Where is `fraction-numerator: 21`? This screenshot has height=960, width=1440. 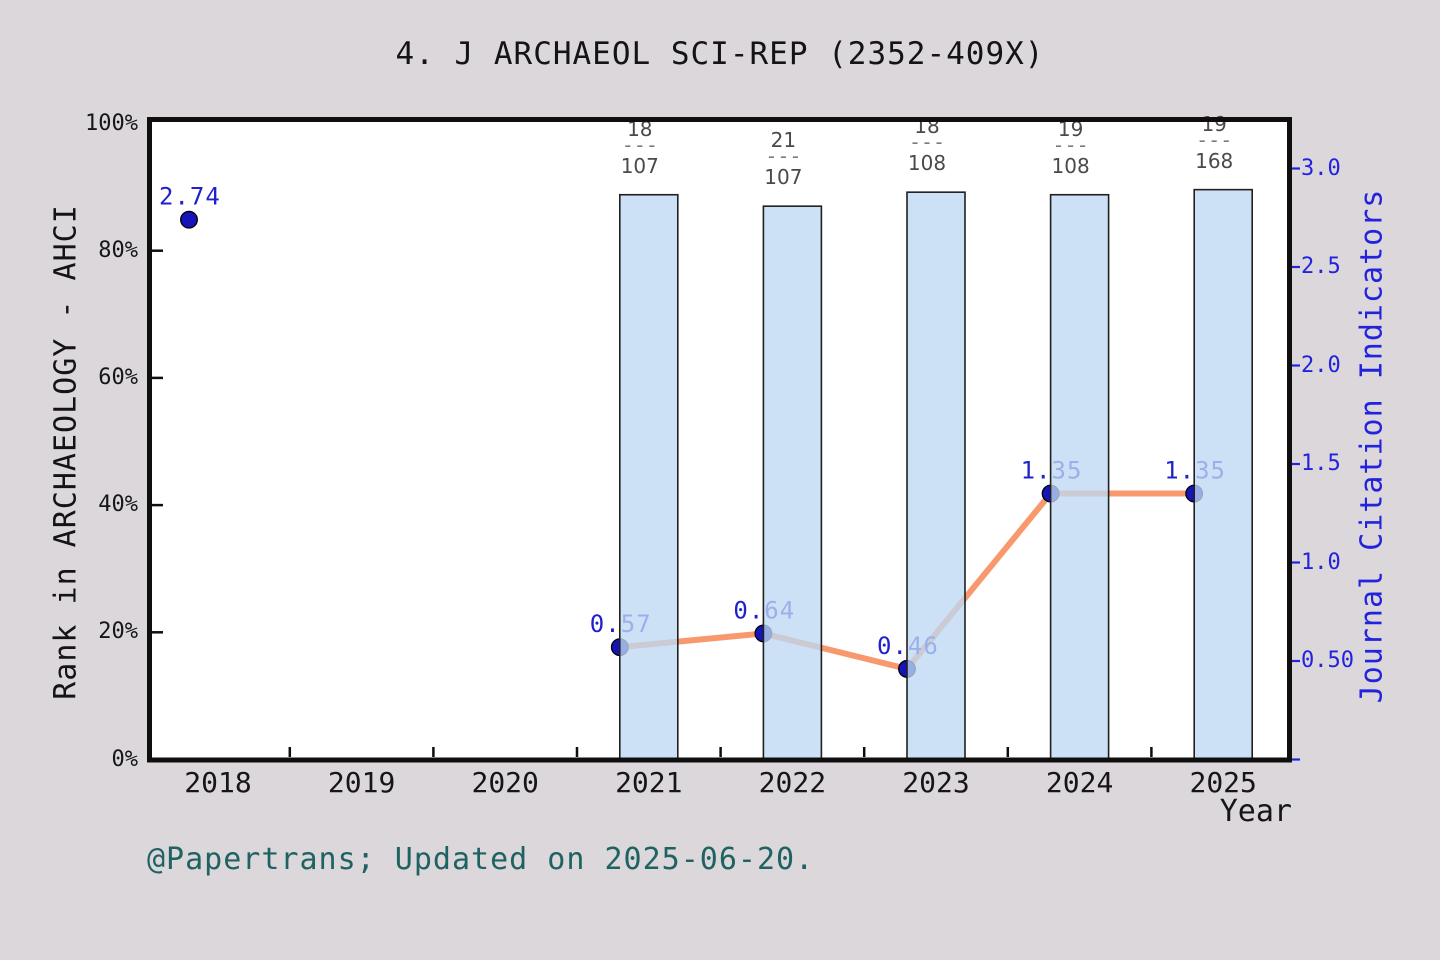 fraction-numerator: 21 is located at coordinates (783, 140).